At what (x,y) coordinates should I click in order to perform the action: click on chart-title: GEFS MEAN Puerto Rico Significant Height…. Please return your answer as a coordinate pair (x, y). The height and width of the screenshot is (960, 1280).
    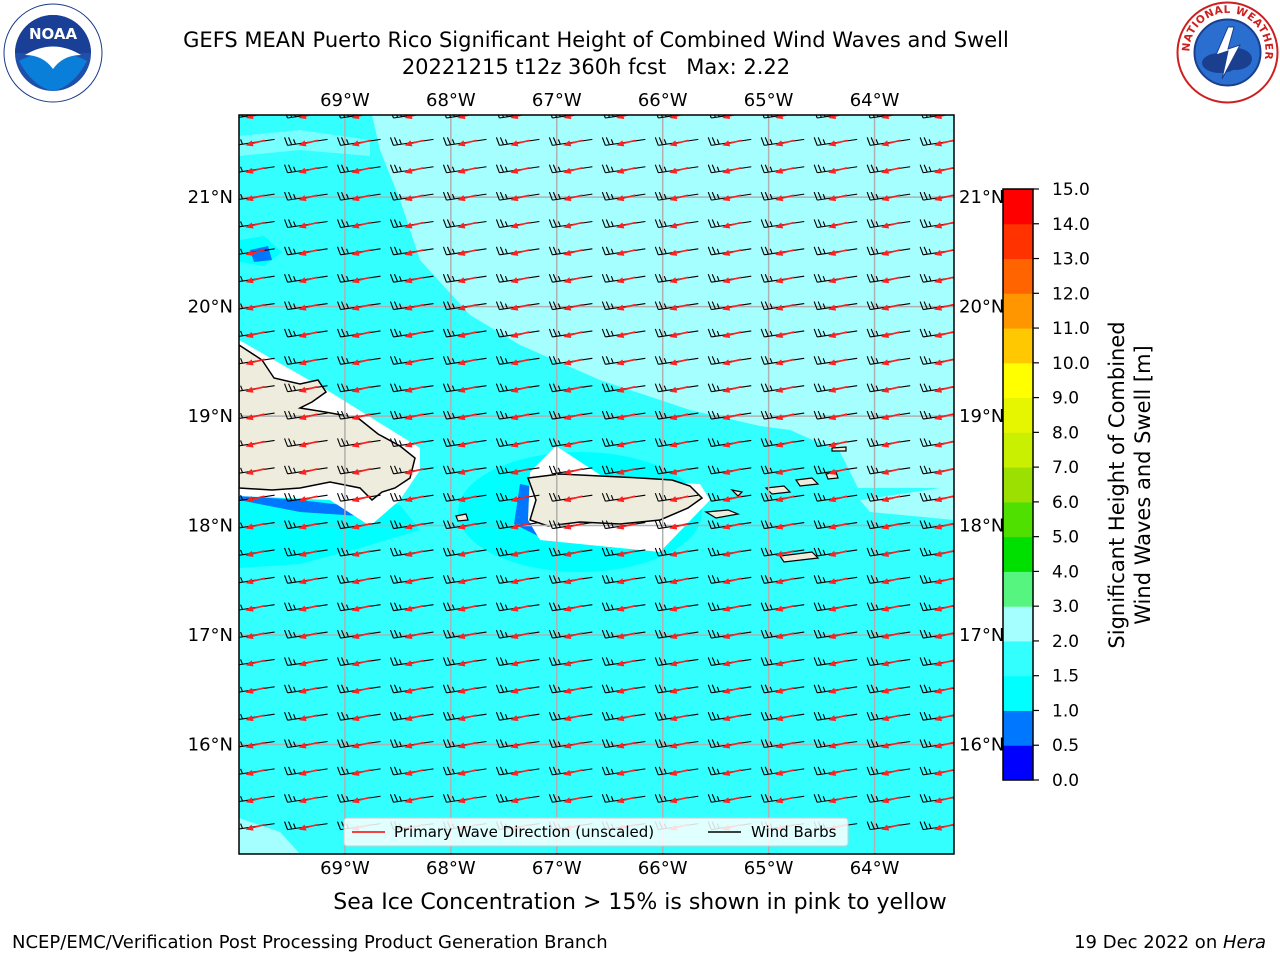
    Looking at the image, I should click on (596, 40).